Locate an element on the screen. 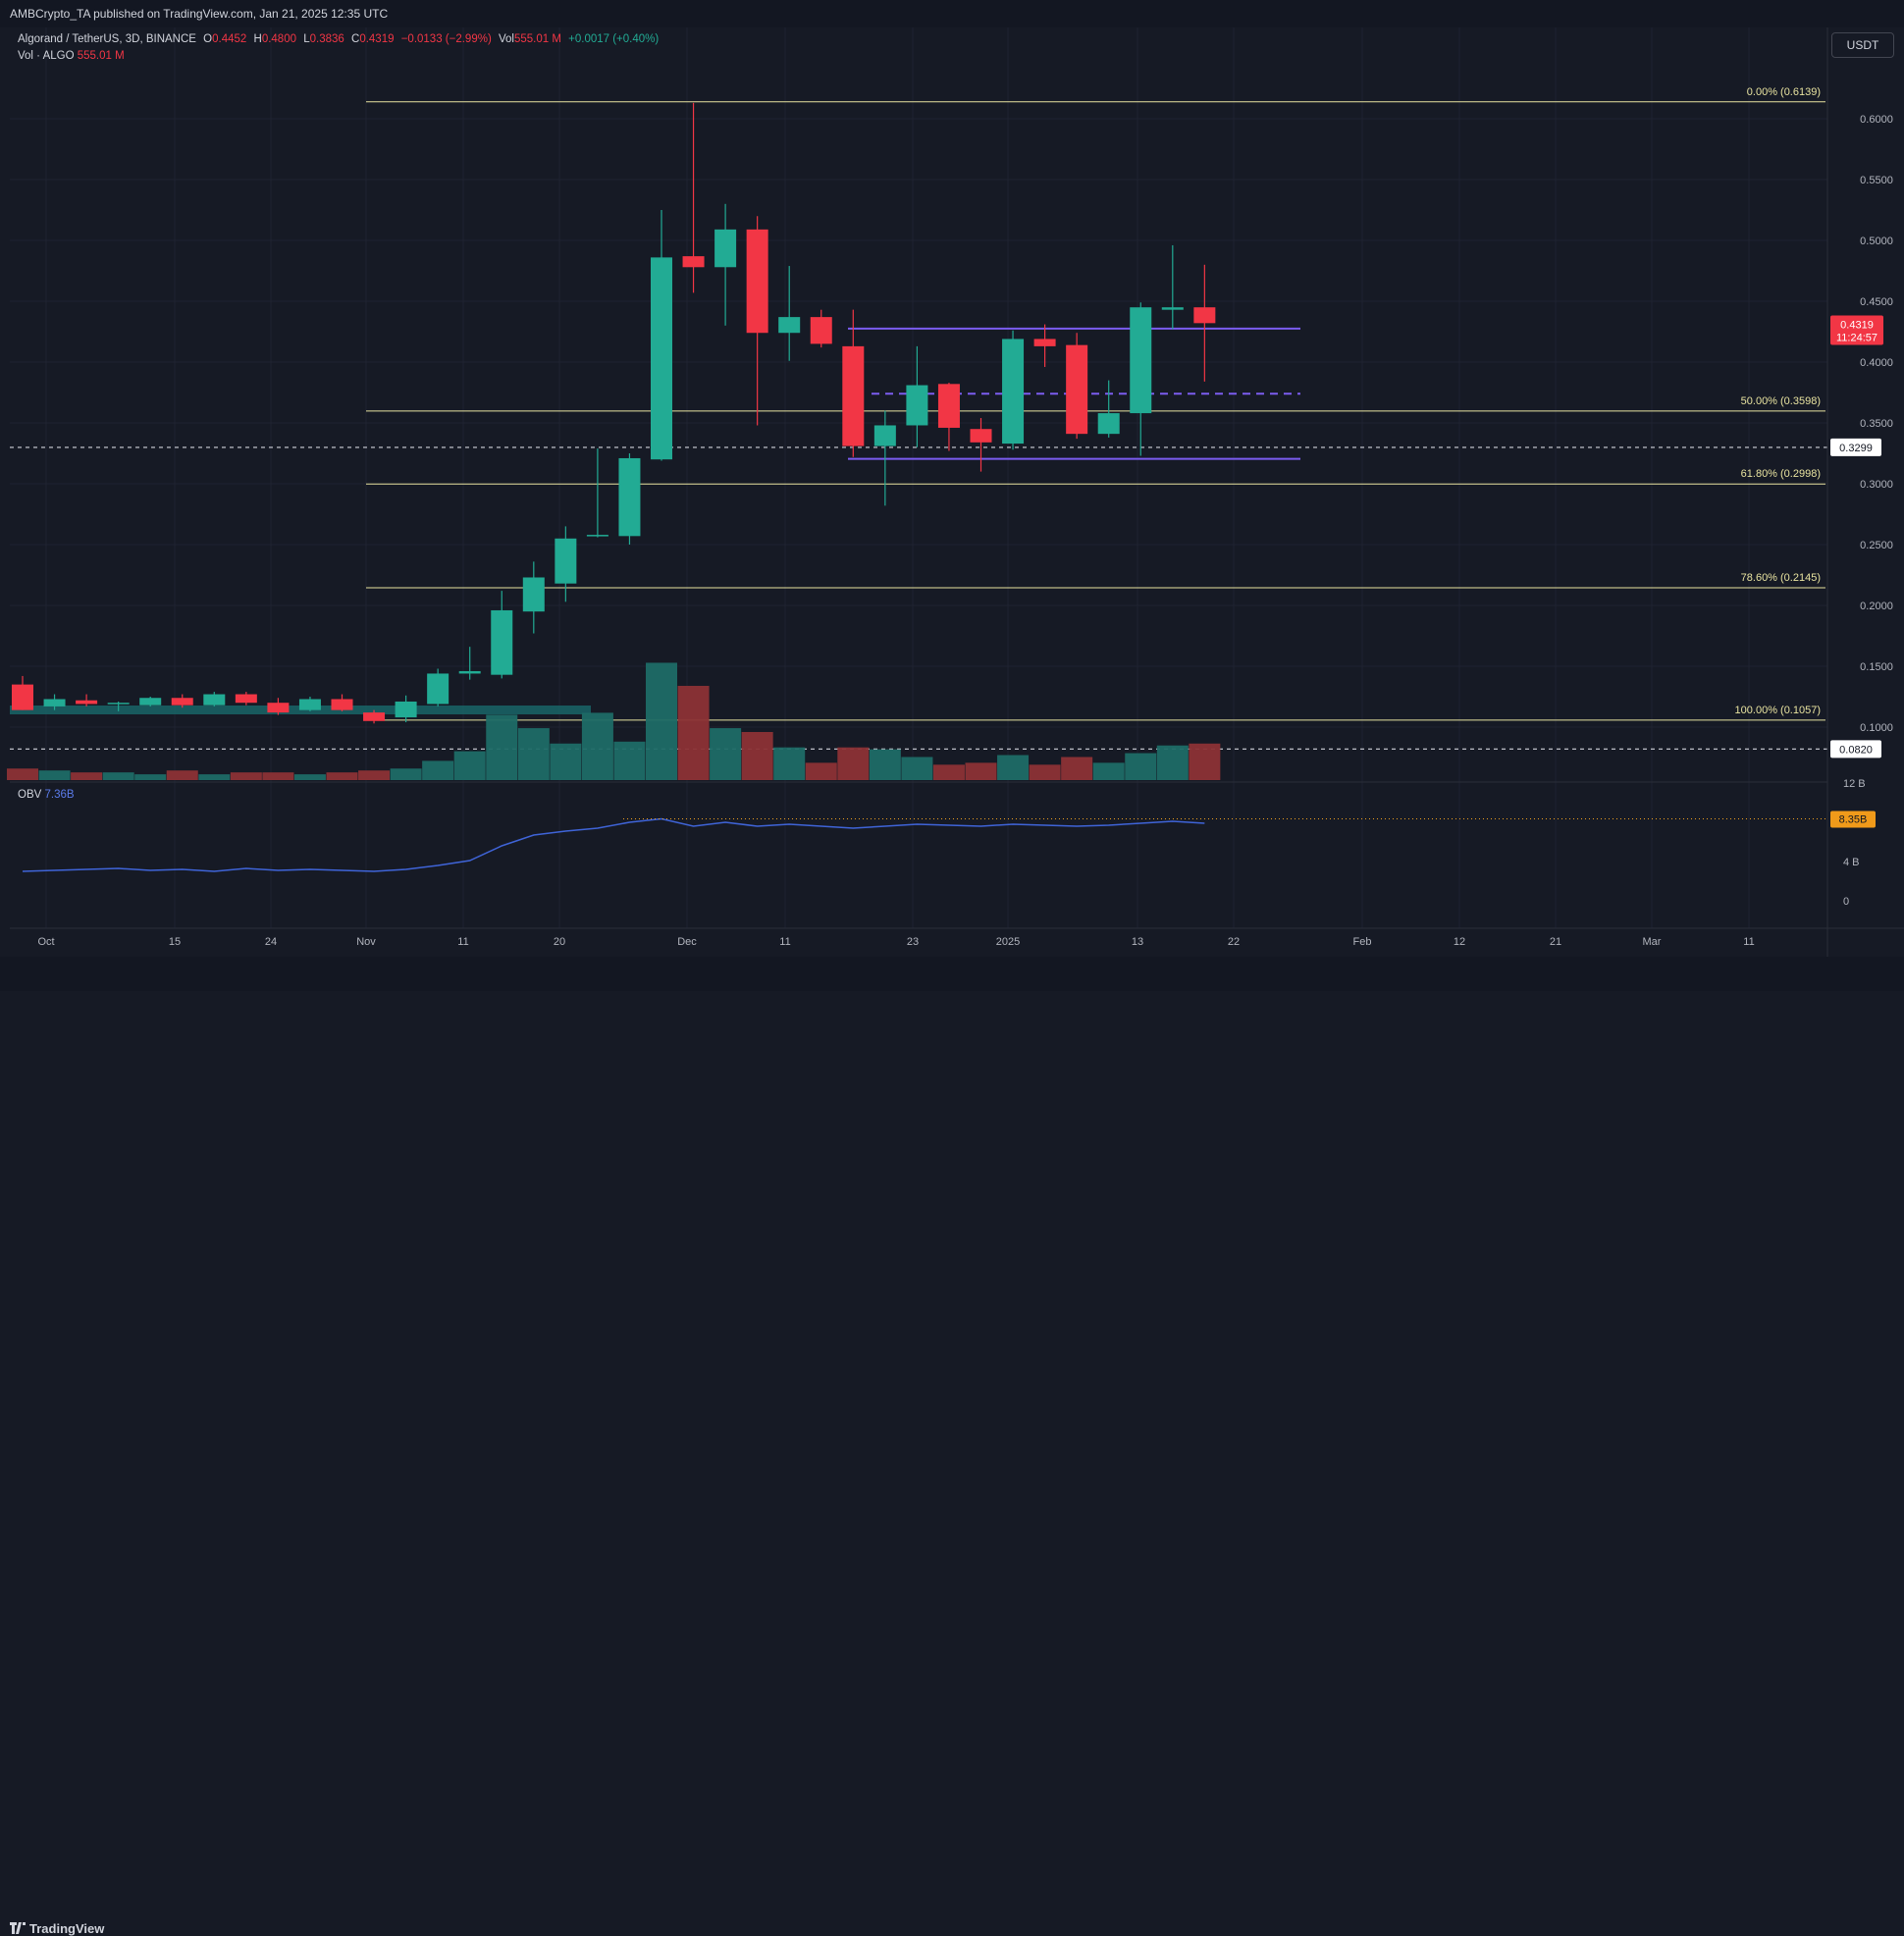 The image size is (1904, 1936). price-tick-label: 0.4500 is located at coordinates (1876, 302).